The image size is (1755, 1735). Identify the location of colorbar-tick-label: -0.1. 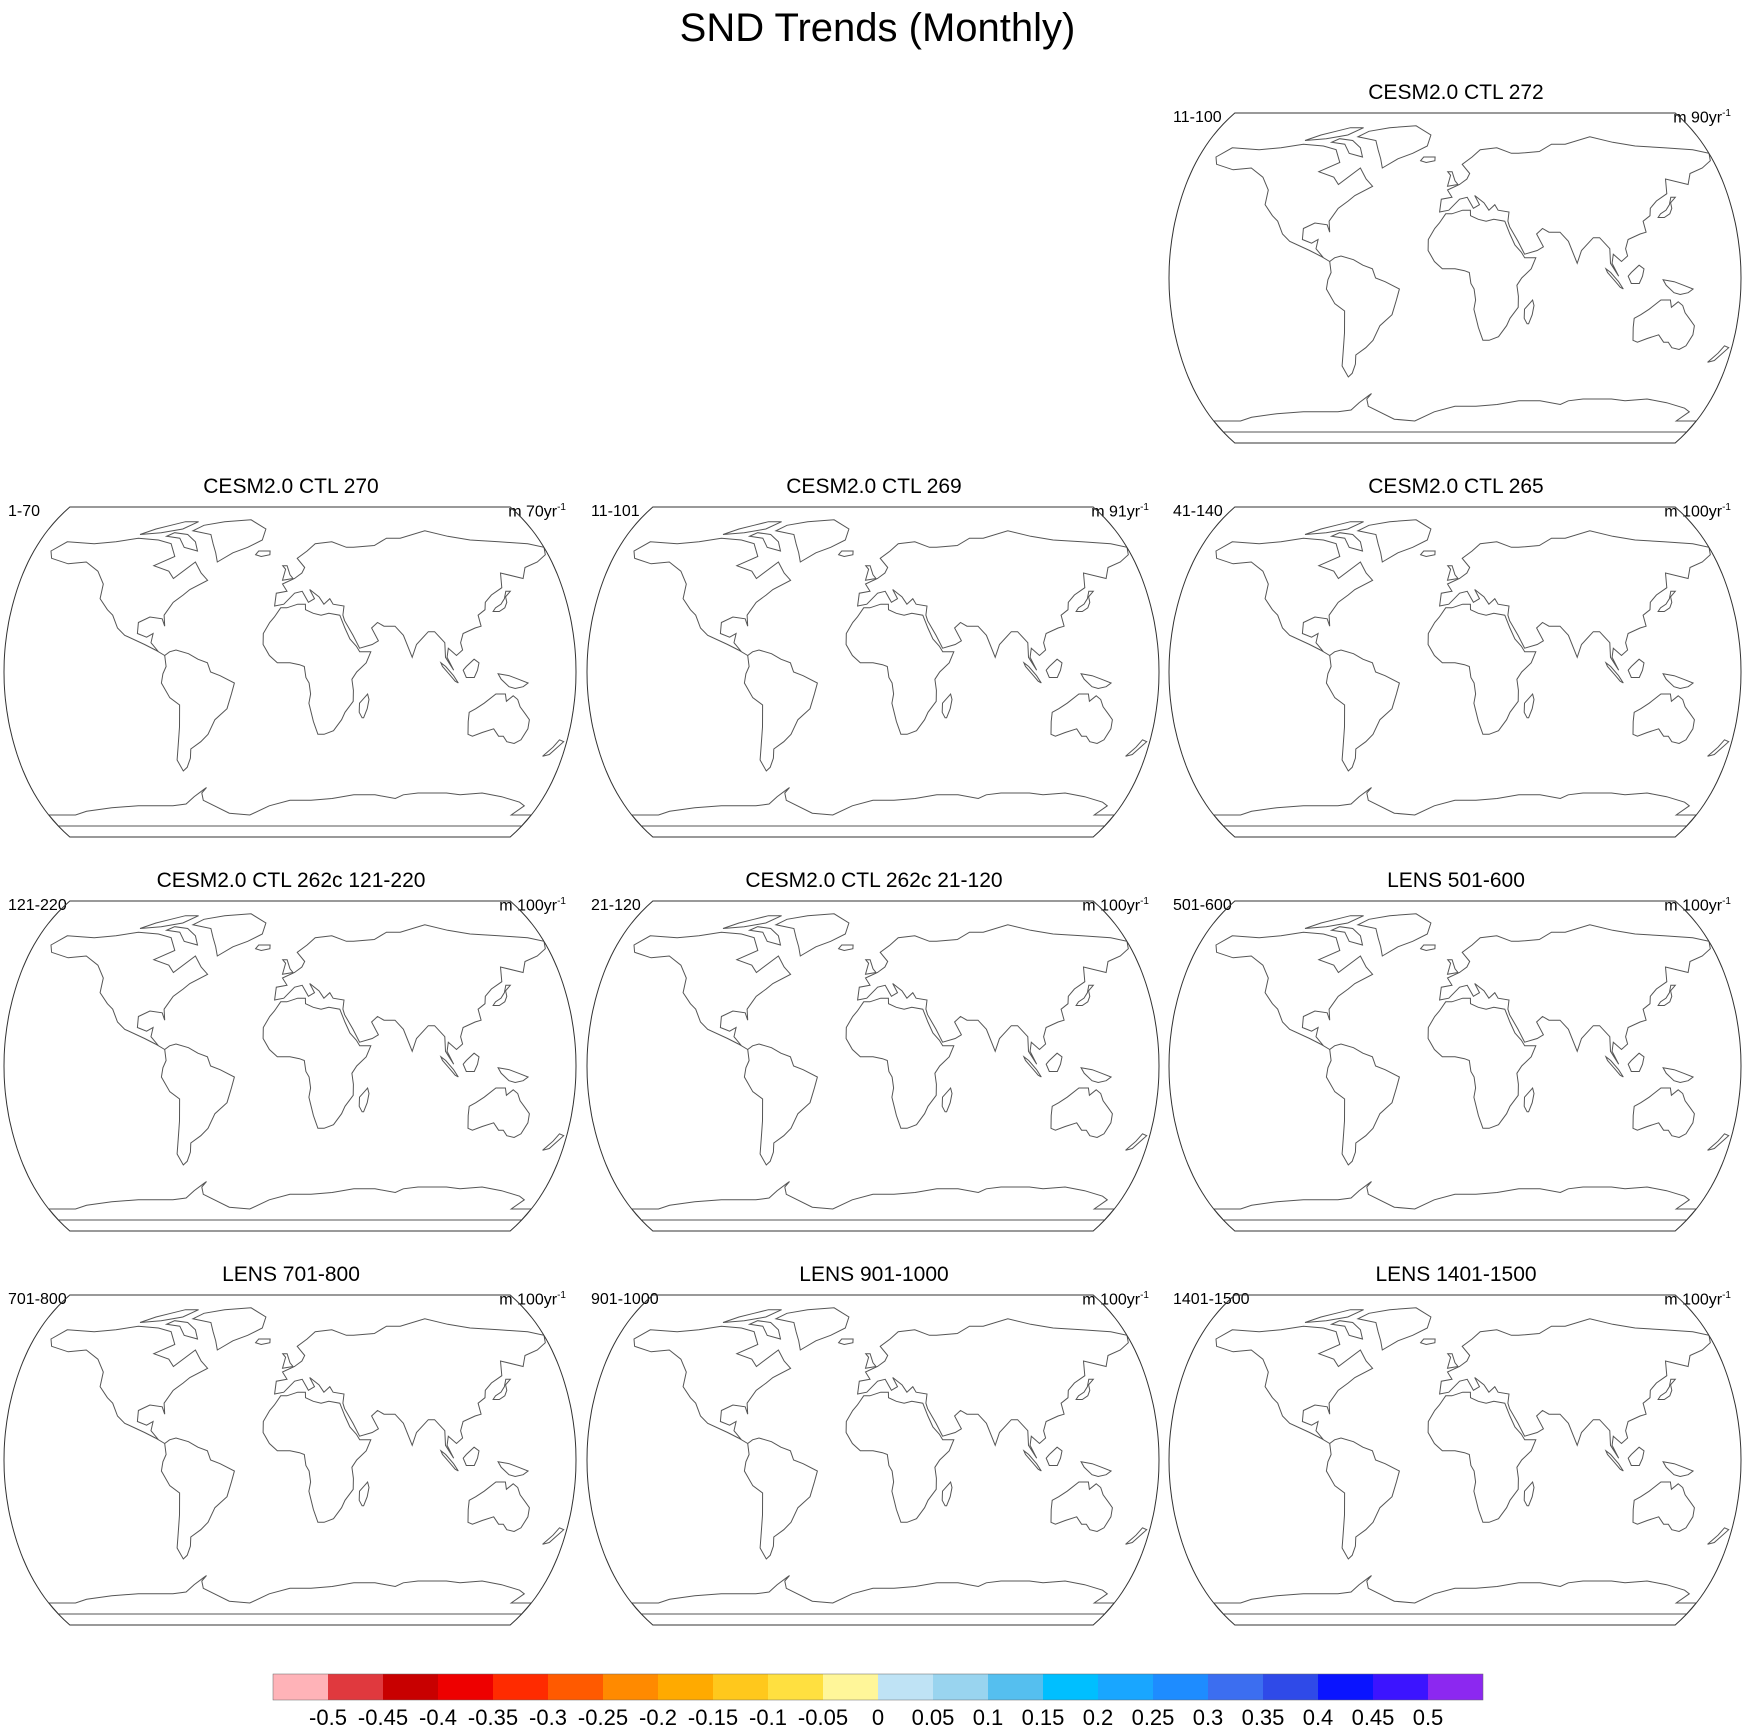
(768, 1718).